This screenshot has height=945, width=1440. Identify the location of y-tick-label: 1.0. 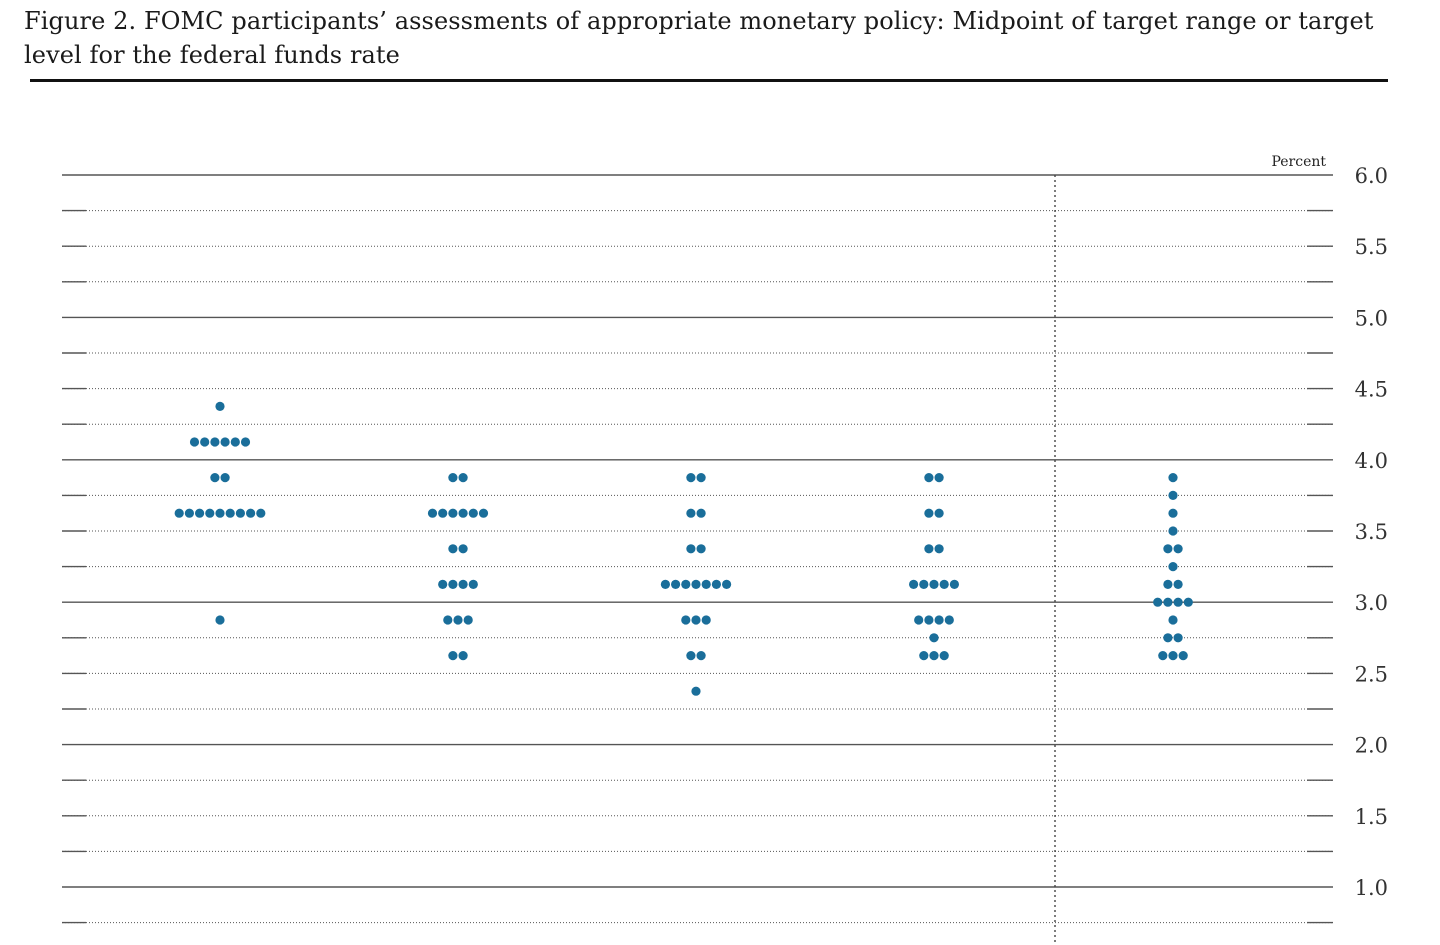
(1371, 888).